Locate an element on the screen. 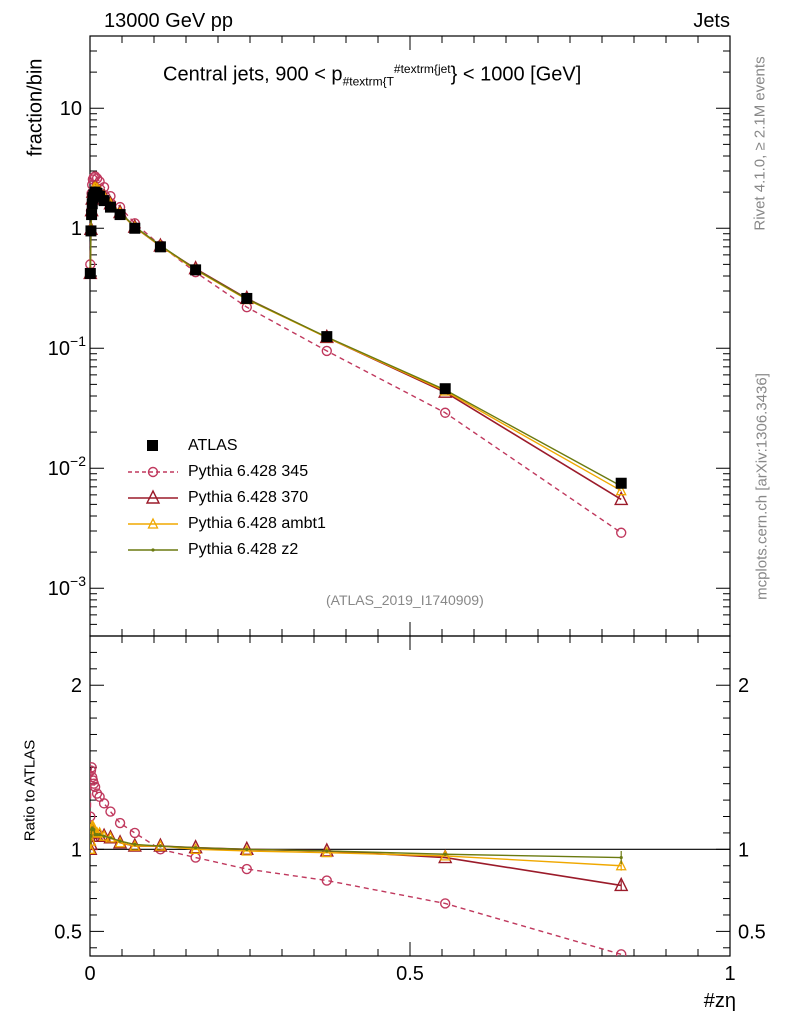  circle-marker-icon is located at coordinates (153, 472).